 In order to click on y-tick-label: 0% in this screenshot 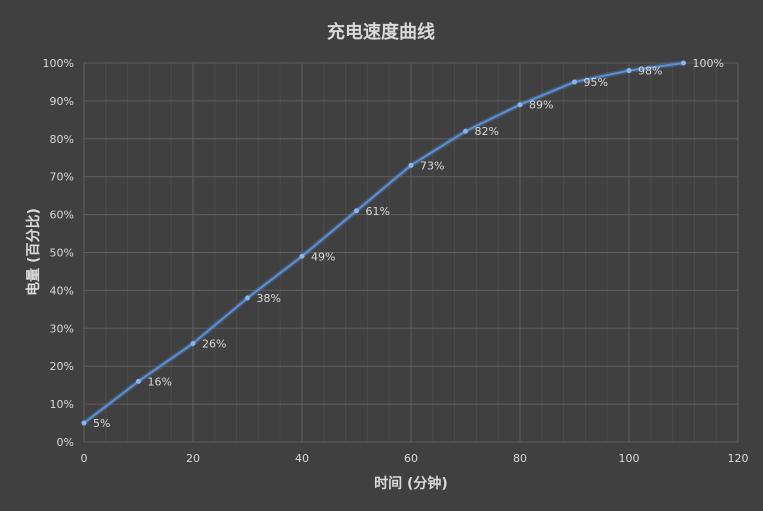, I will do `click(65, 442)`.